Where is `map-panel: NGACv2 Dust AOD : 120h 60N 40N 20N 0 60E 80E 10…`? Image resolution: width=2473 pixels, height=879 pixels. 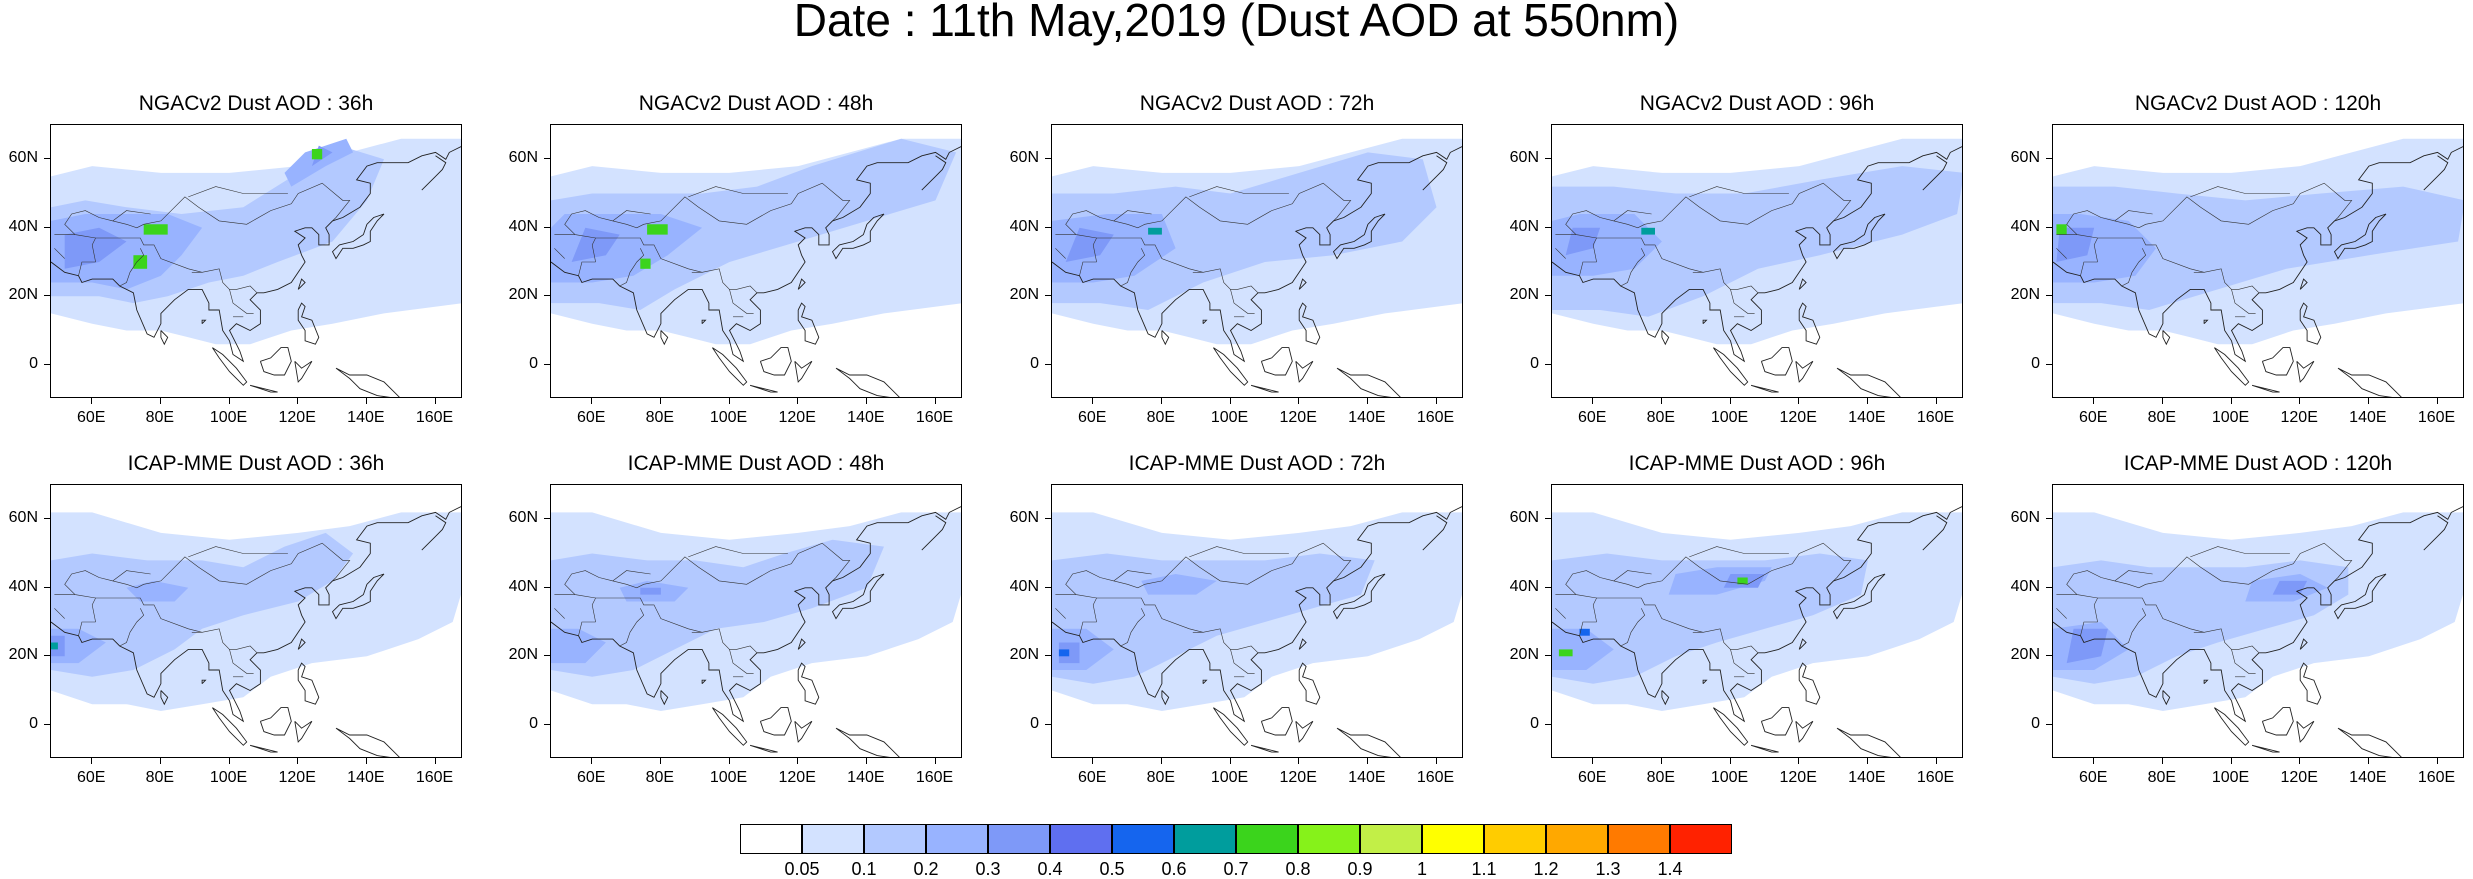 map-panel: NGACv2 Dust AOD : 120h 60N 40N 20N 0 60E 80E 10… is located at coordinates (2233, 262).